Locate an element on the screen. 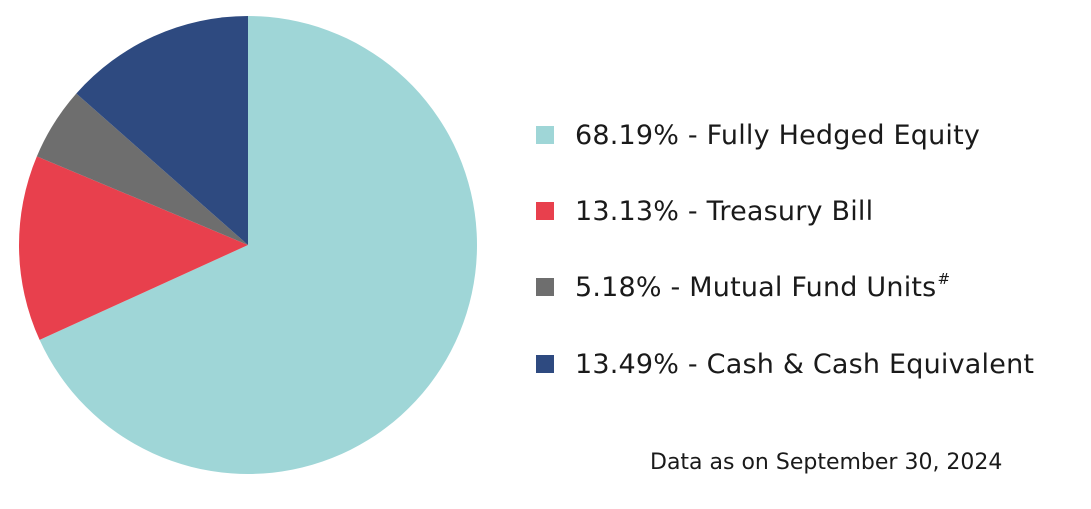  pie-slice-treasury-bill is located at coordinates (133, 248).